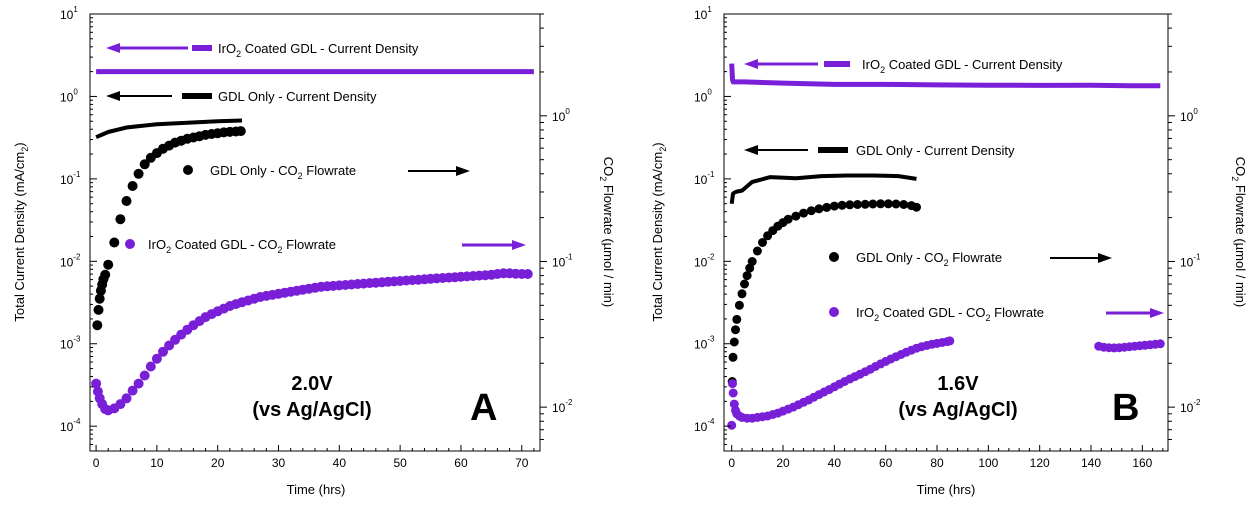 Image resolution: width=1252 pixels, height=511 pixels. What do you see at coordinates (1040, 463) in the screenshot?
I see `x-tick-label: 120` at bounding box center [1040, 463].